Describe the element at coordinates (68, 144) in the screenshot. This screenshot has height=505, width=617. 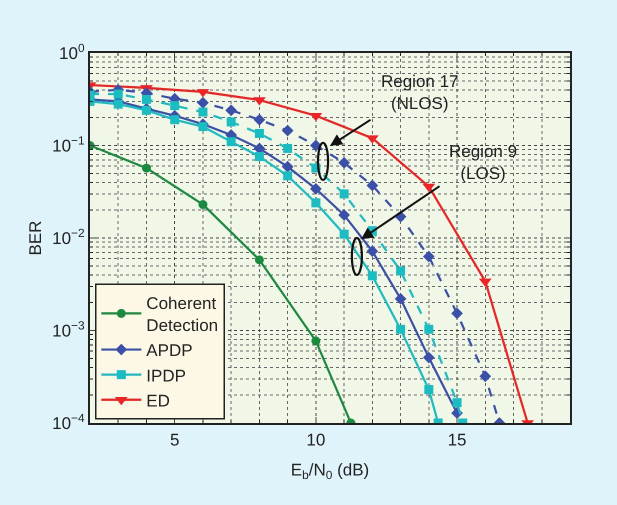
I see `y-tick-label: 10$^{−1}$` at that location.